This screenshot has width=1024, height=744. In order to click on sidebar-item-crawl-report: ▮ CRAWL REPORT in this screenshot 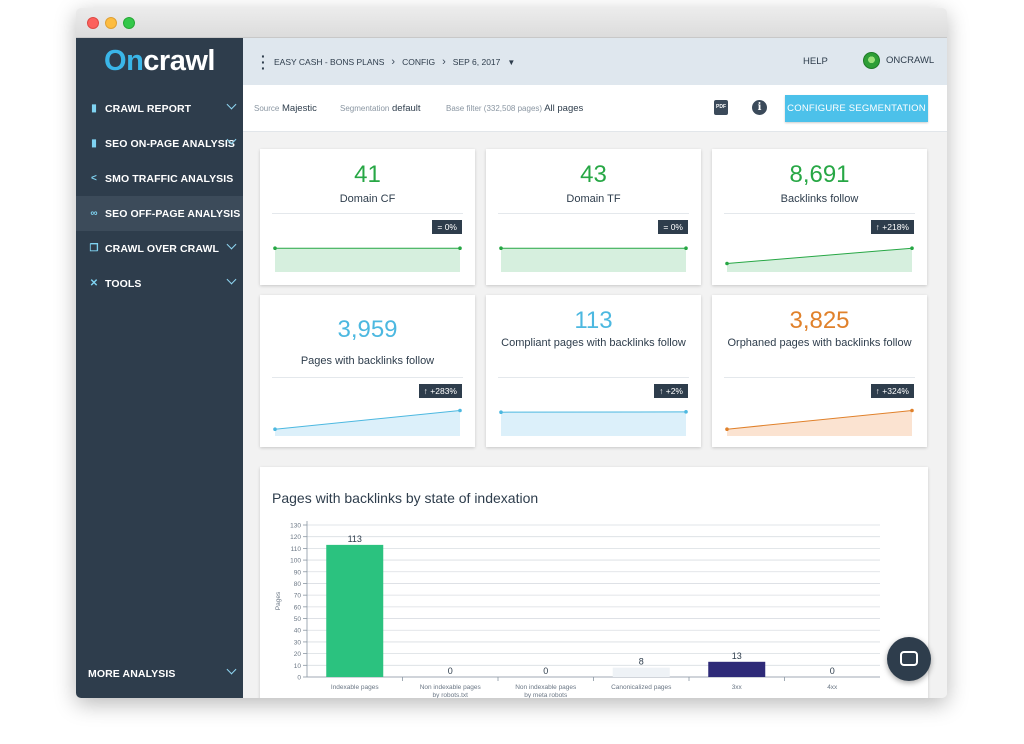, I will do `click(159, 108)`.